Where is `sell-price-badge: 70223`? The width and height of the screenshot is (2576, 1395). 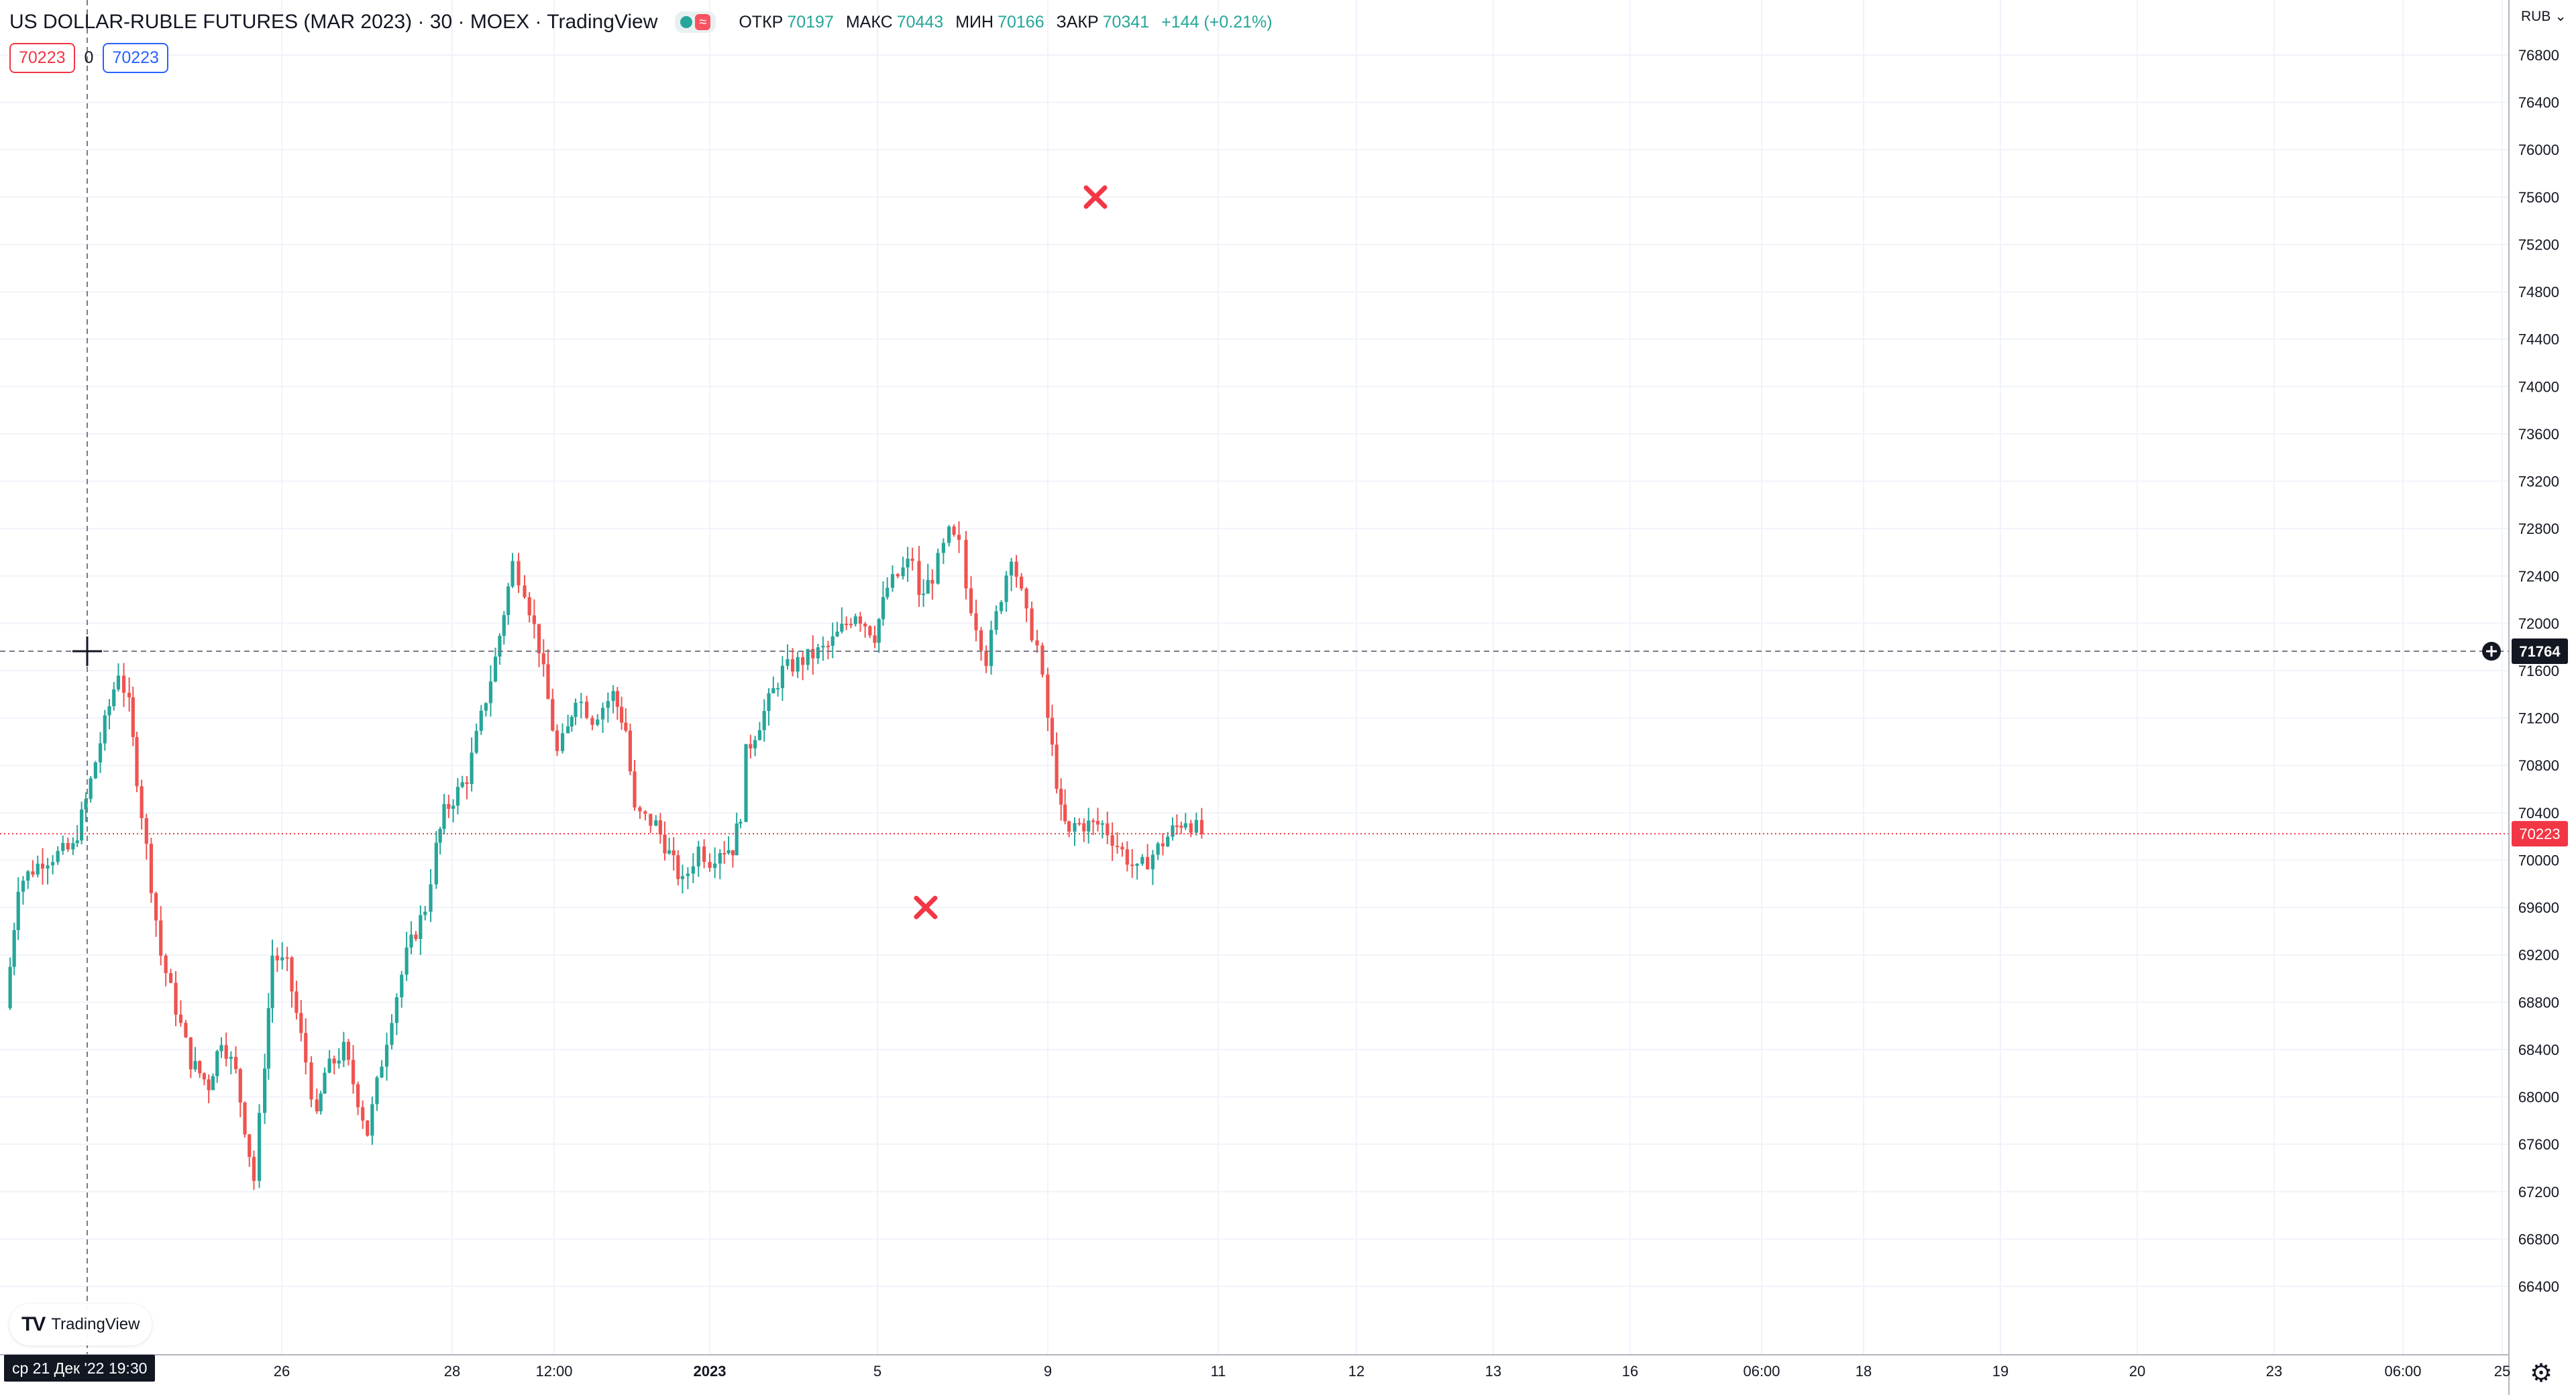
sell-price-badge: 70223 is located at coordinates (42, 58).